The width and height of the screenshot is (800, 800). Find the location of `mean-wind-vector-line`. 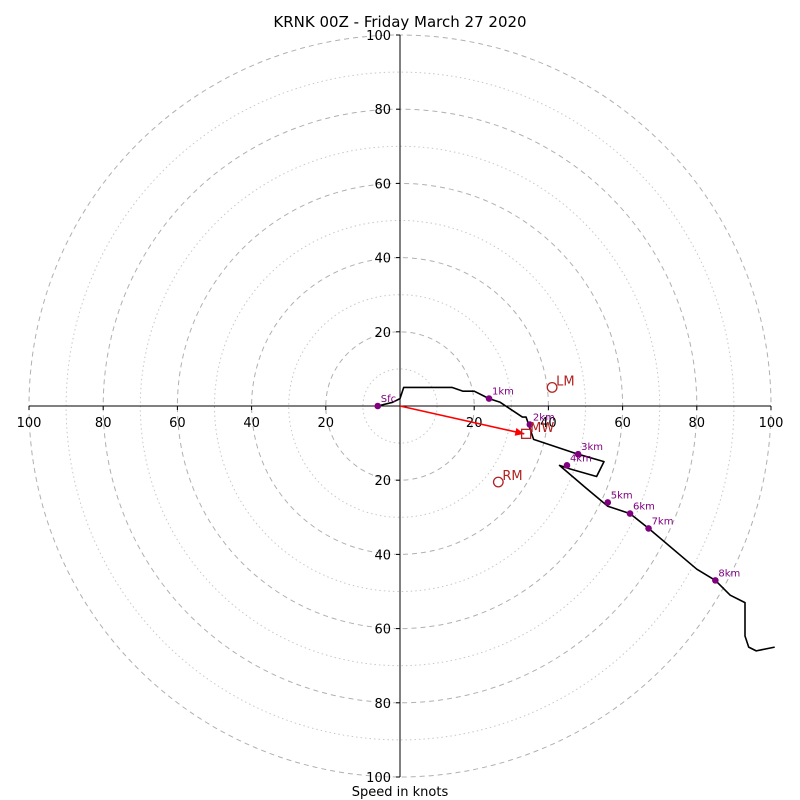

mean-wind-vector-line is located at coordinates (462, 420).